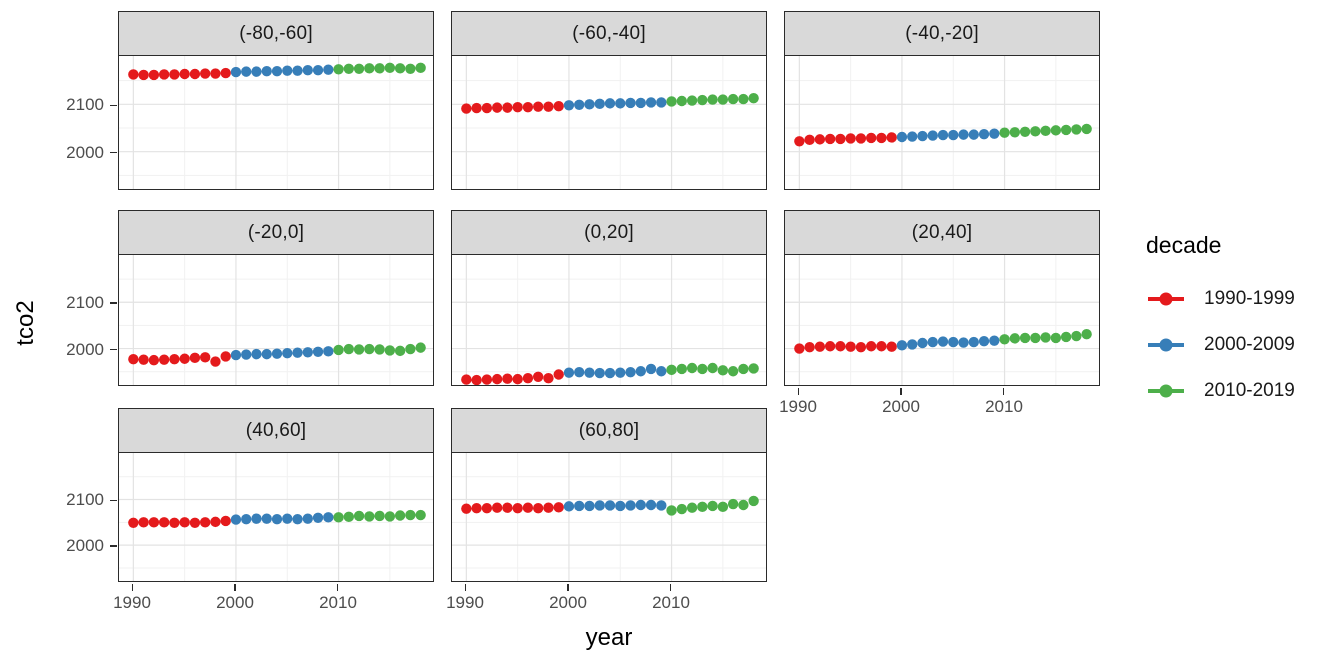 This screenshot has width=1344, height=672. What do you see at coordinates (609, 233) in the screenshot?
I see `facet-strip-label: (0,20]` at bounding box center [609, 233].